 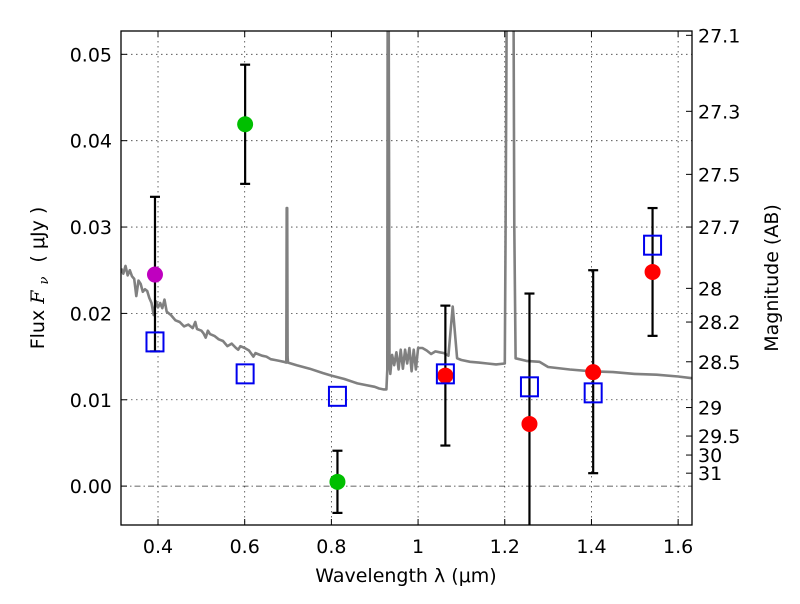 I want to click on y2-tick-label: 29, so click(x=710, y=409).